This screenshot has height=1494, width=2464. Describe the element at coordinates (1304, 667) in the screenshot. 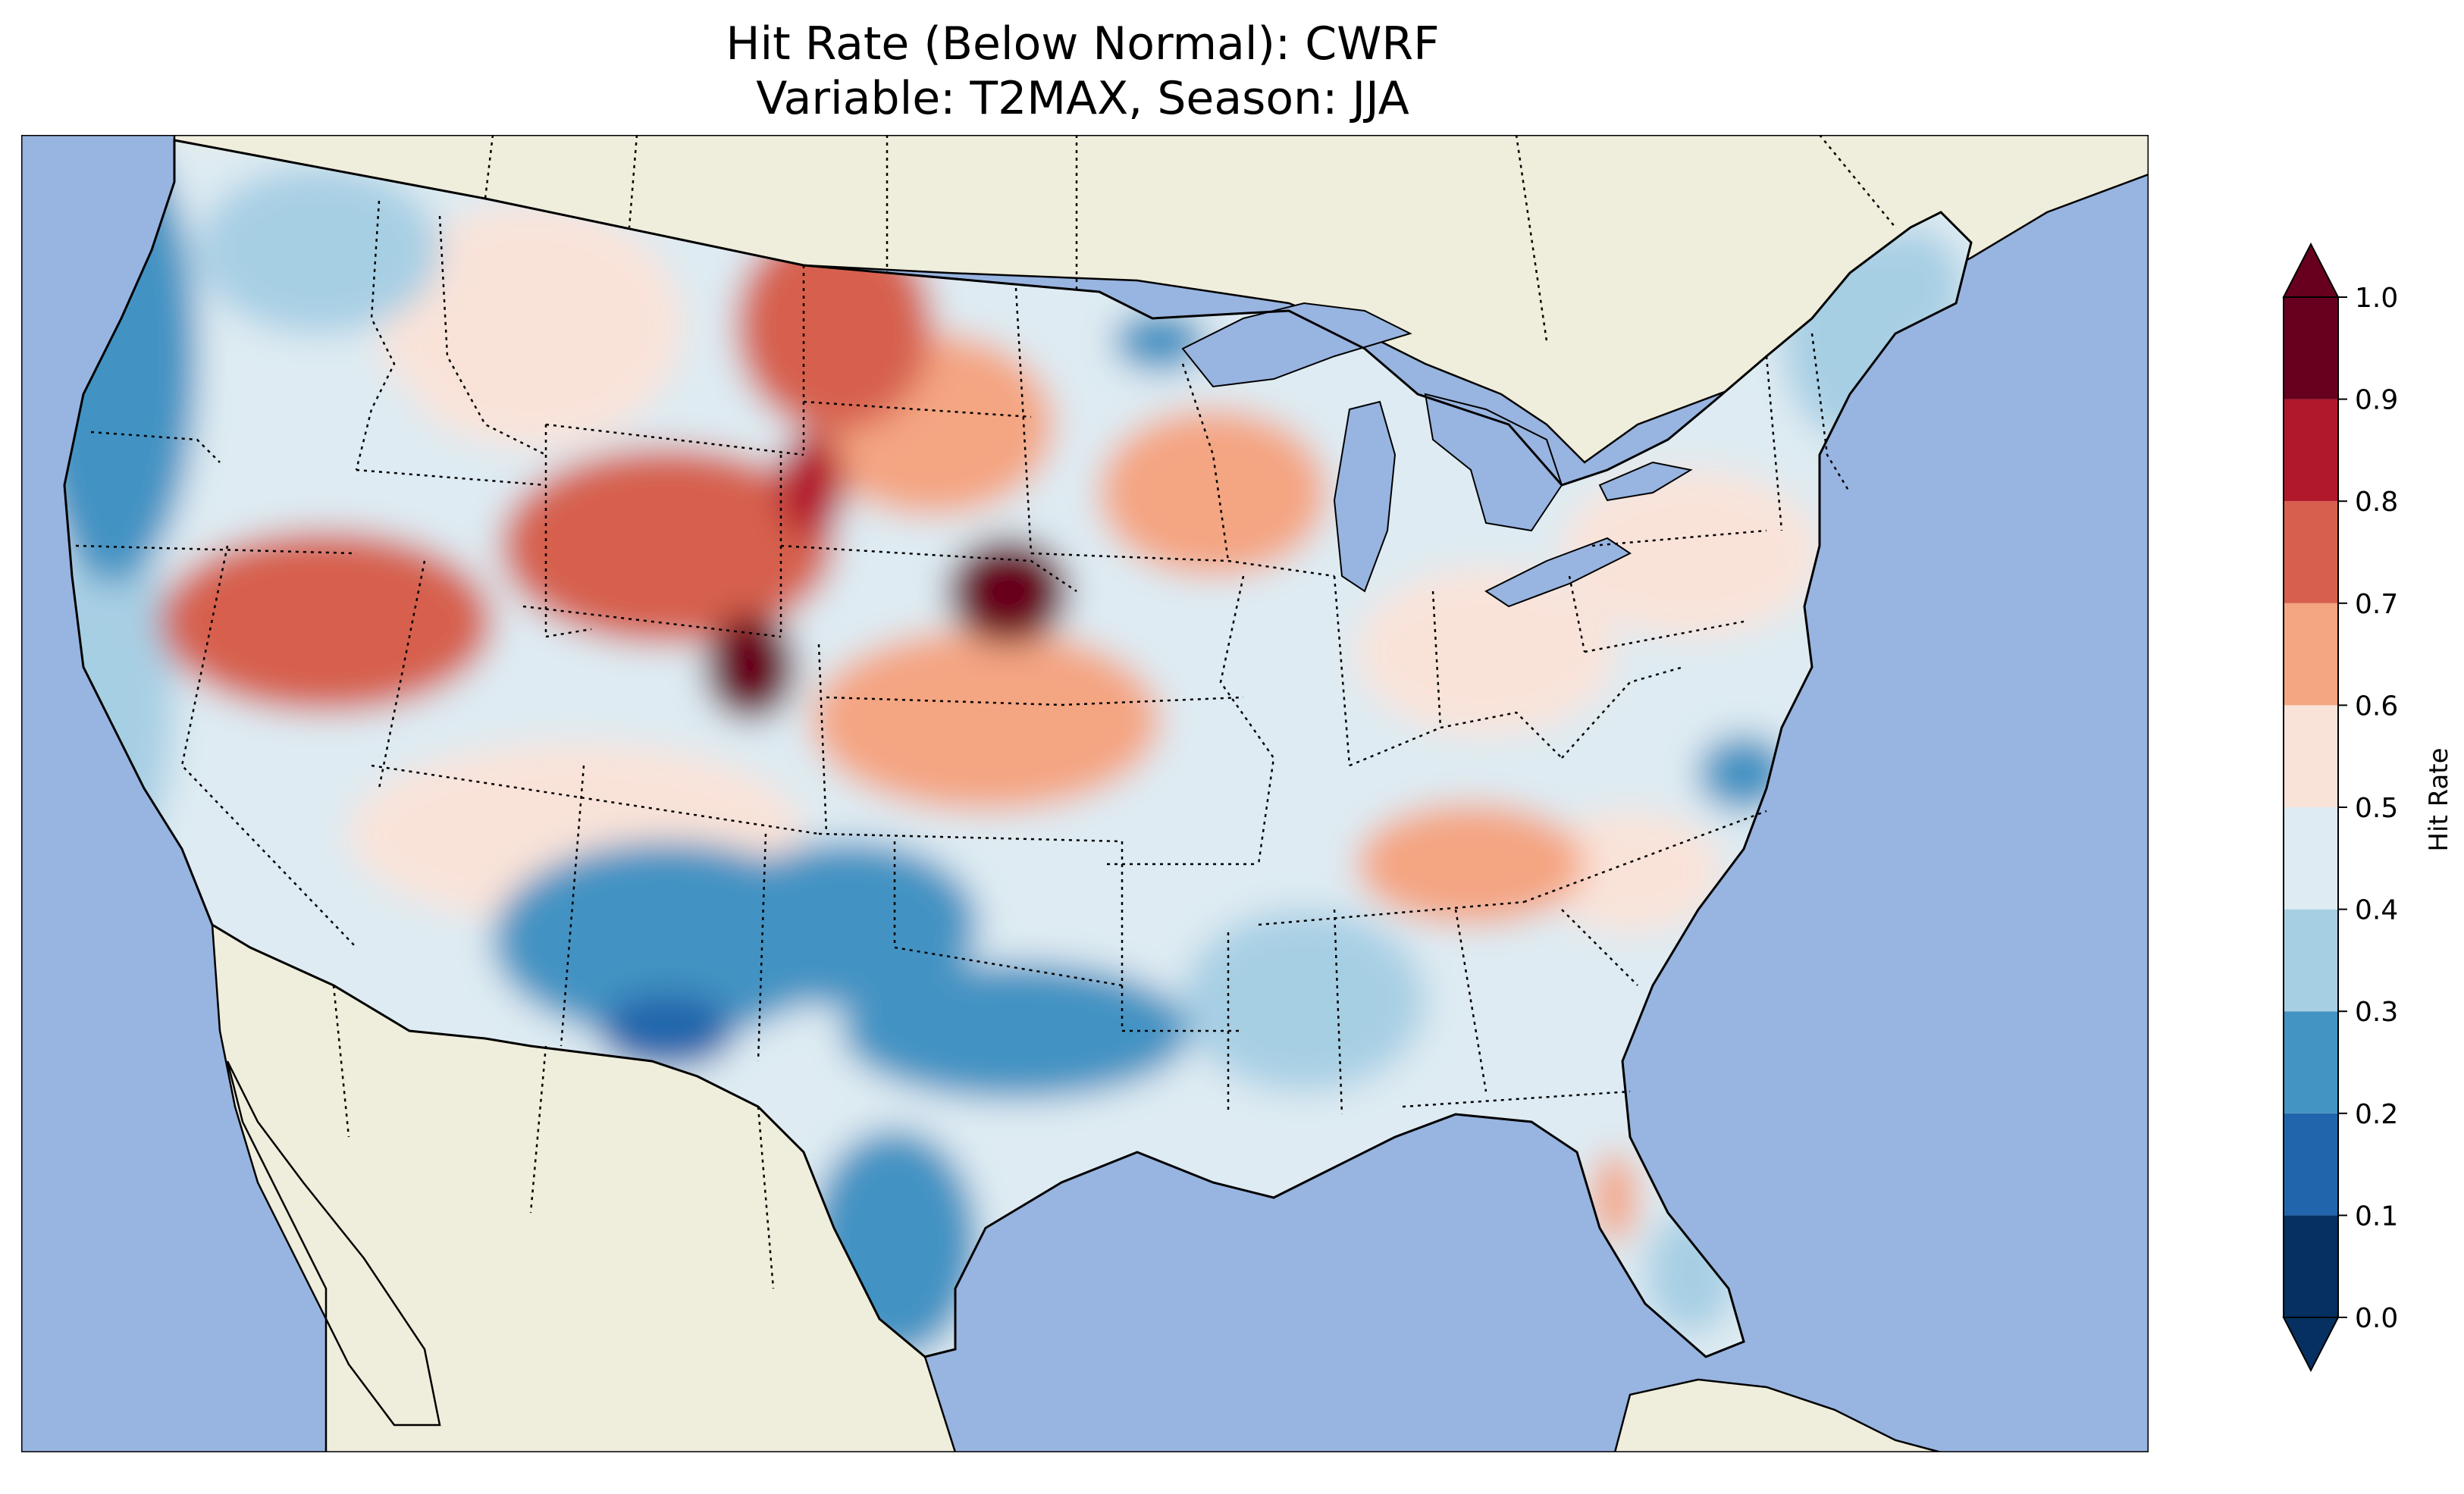

I see `field-region-midwest` at that location.